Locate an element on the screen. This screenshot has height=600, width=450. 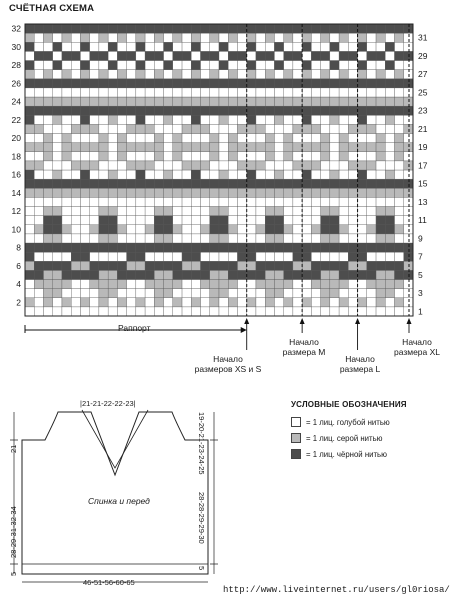
row-number-left: 2 is located at coordinates (18, 302).